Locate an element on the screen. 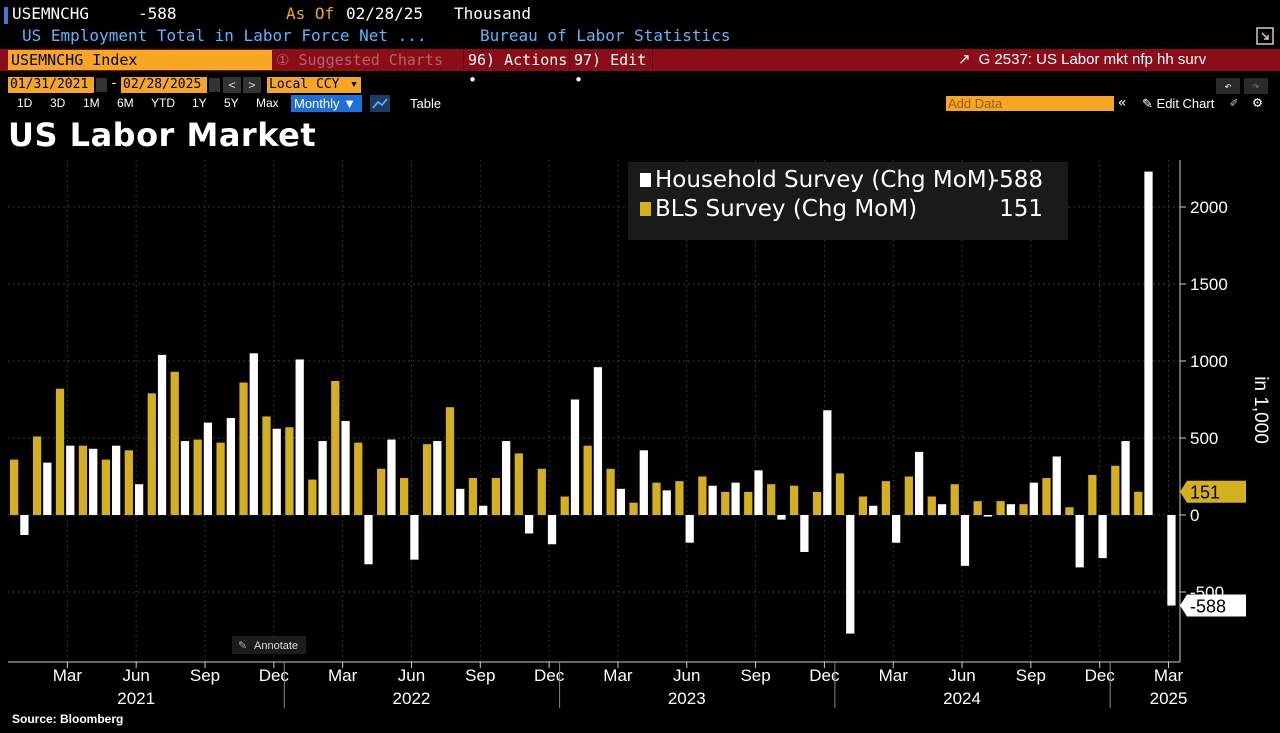 Image resolution: width=1280 pixels, height=733 pixels. source-organization: Bureau of Labor Statistics is located at coordinates (605, 35).